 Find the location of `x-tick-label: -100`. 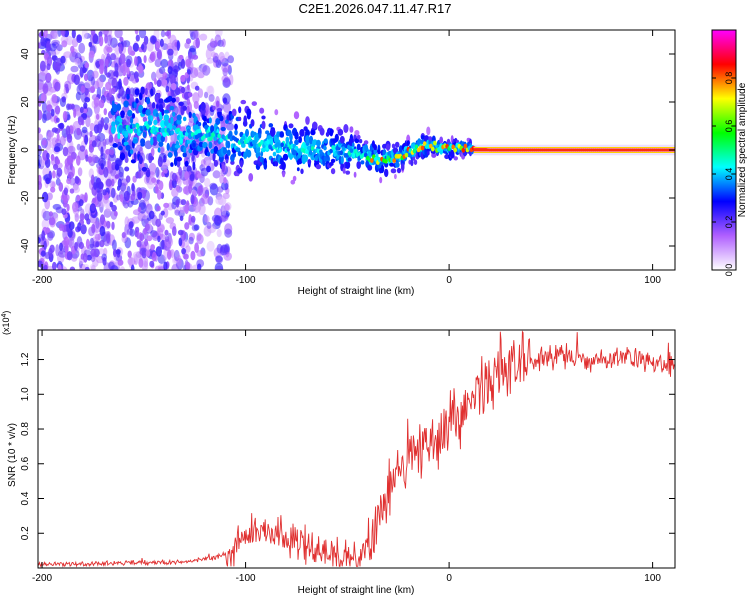

x-tick-label: -100 is located at coordinates (246, 280).